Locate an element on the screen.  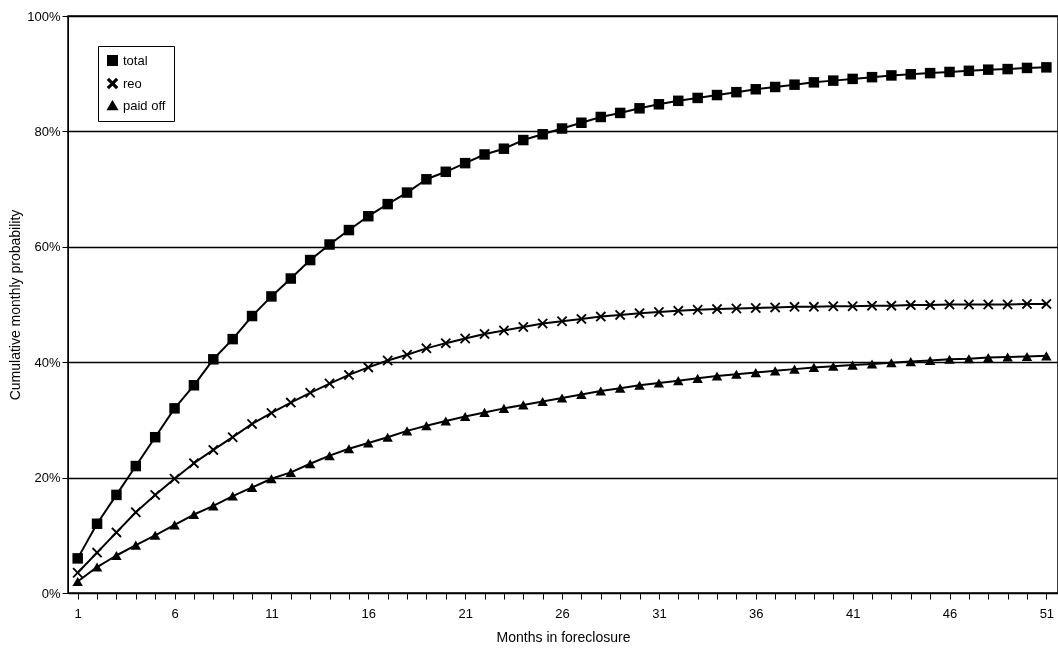
x-tick-label: 6 is located at coordinates (175, 613).